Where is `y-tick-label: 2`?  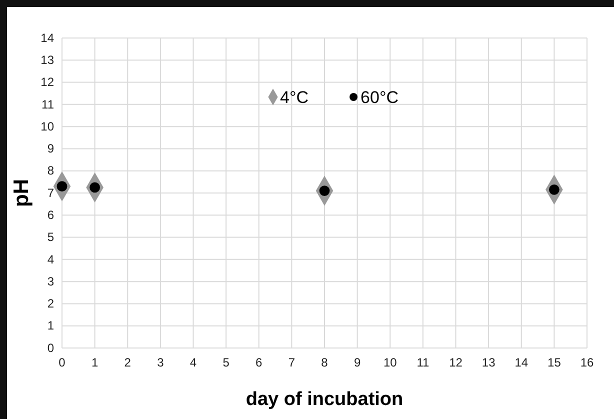
y-tick-label: 2 is located at coordinates (50, 303).